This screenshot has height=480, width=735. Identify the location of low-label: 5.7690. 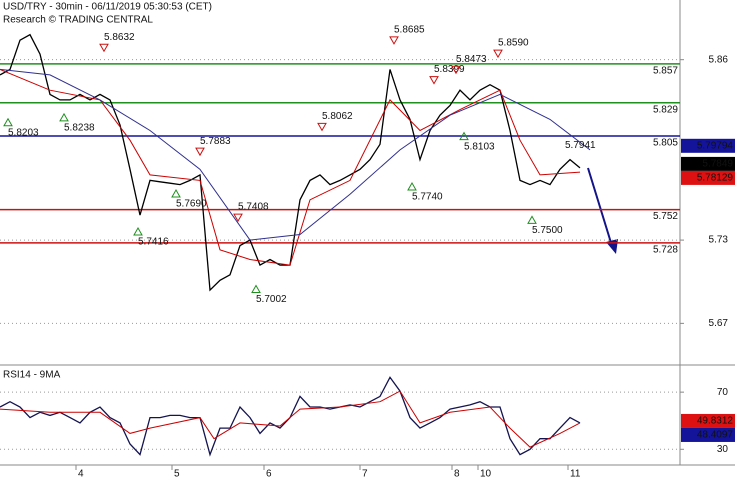
(191, 204).